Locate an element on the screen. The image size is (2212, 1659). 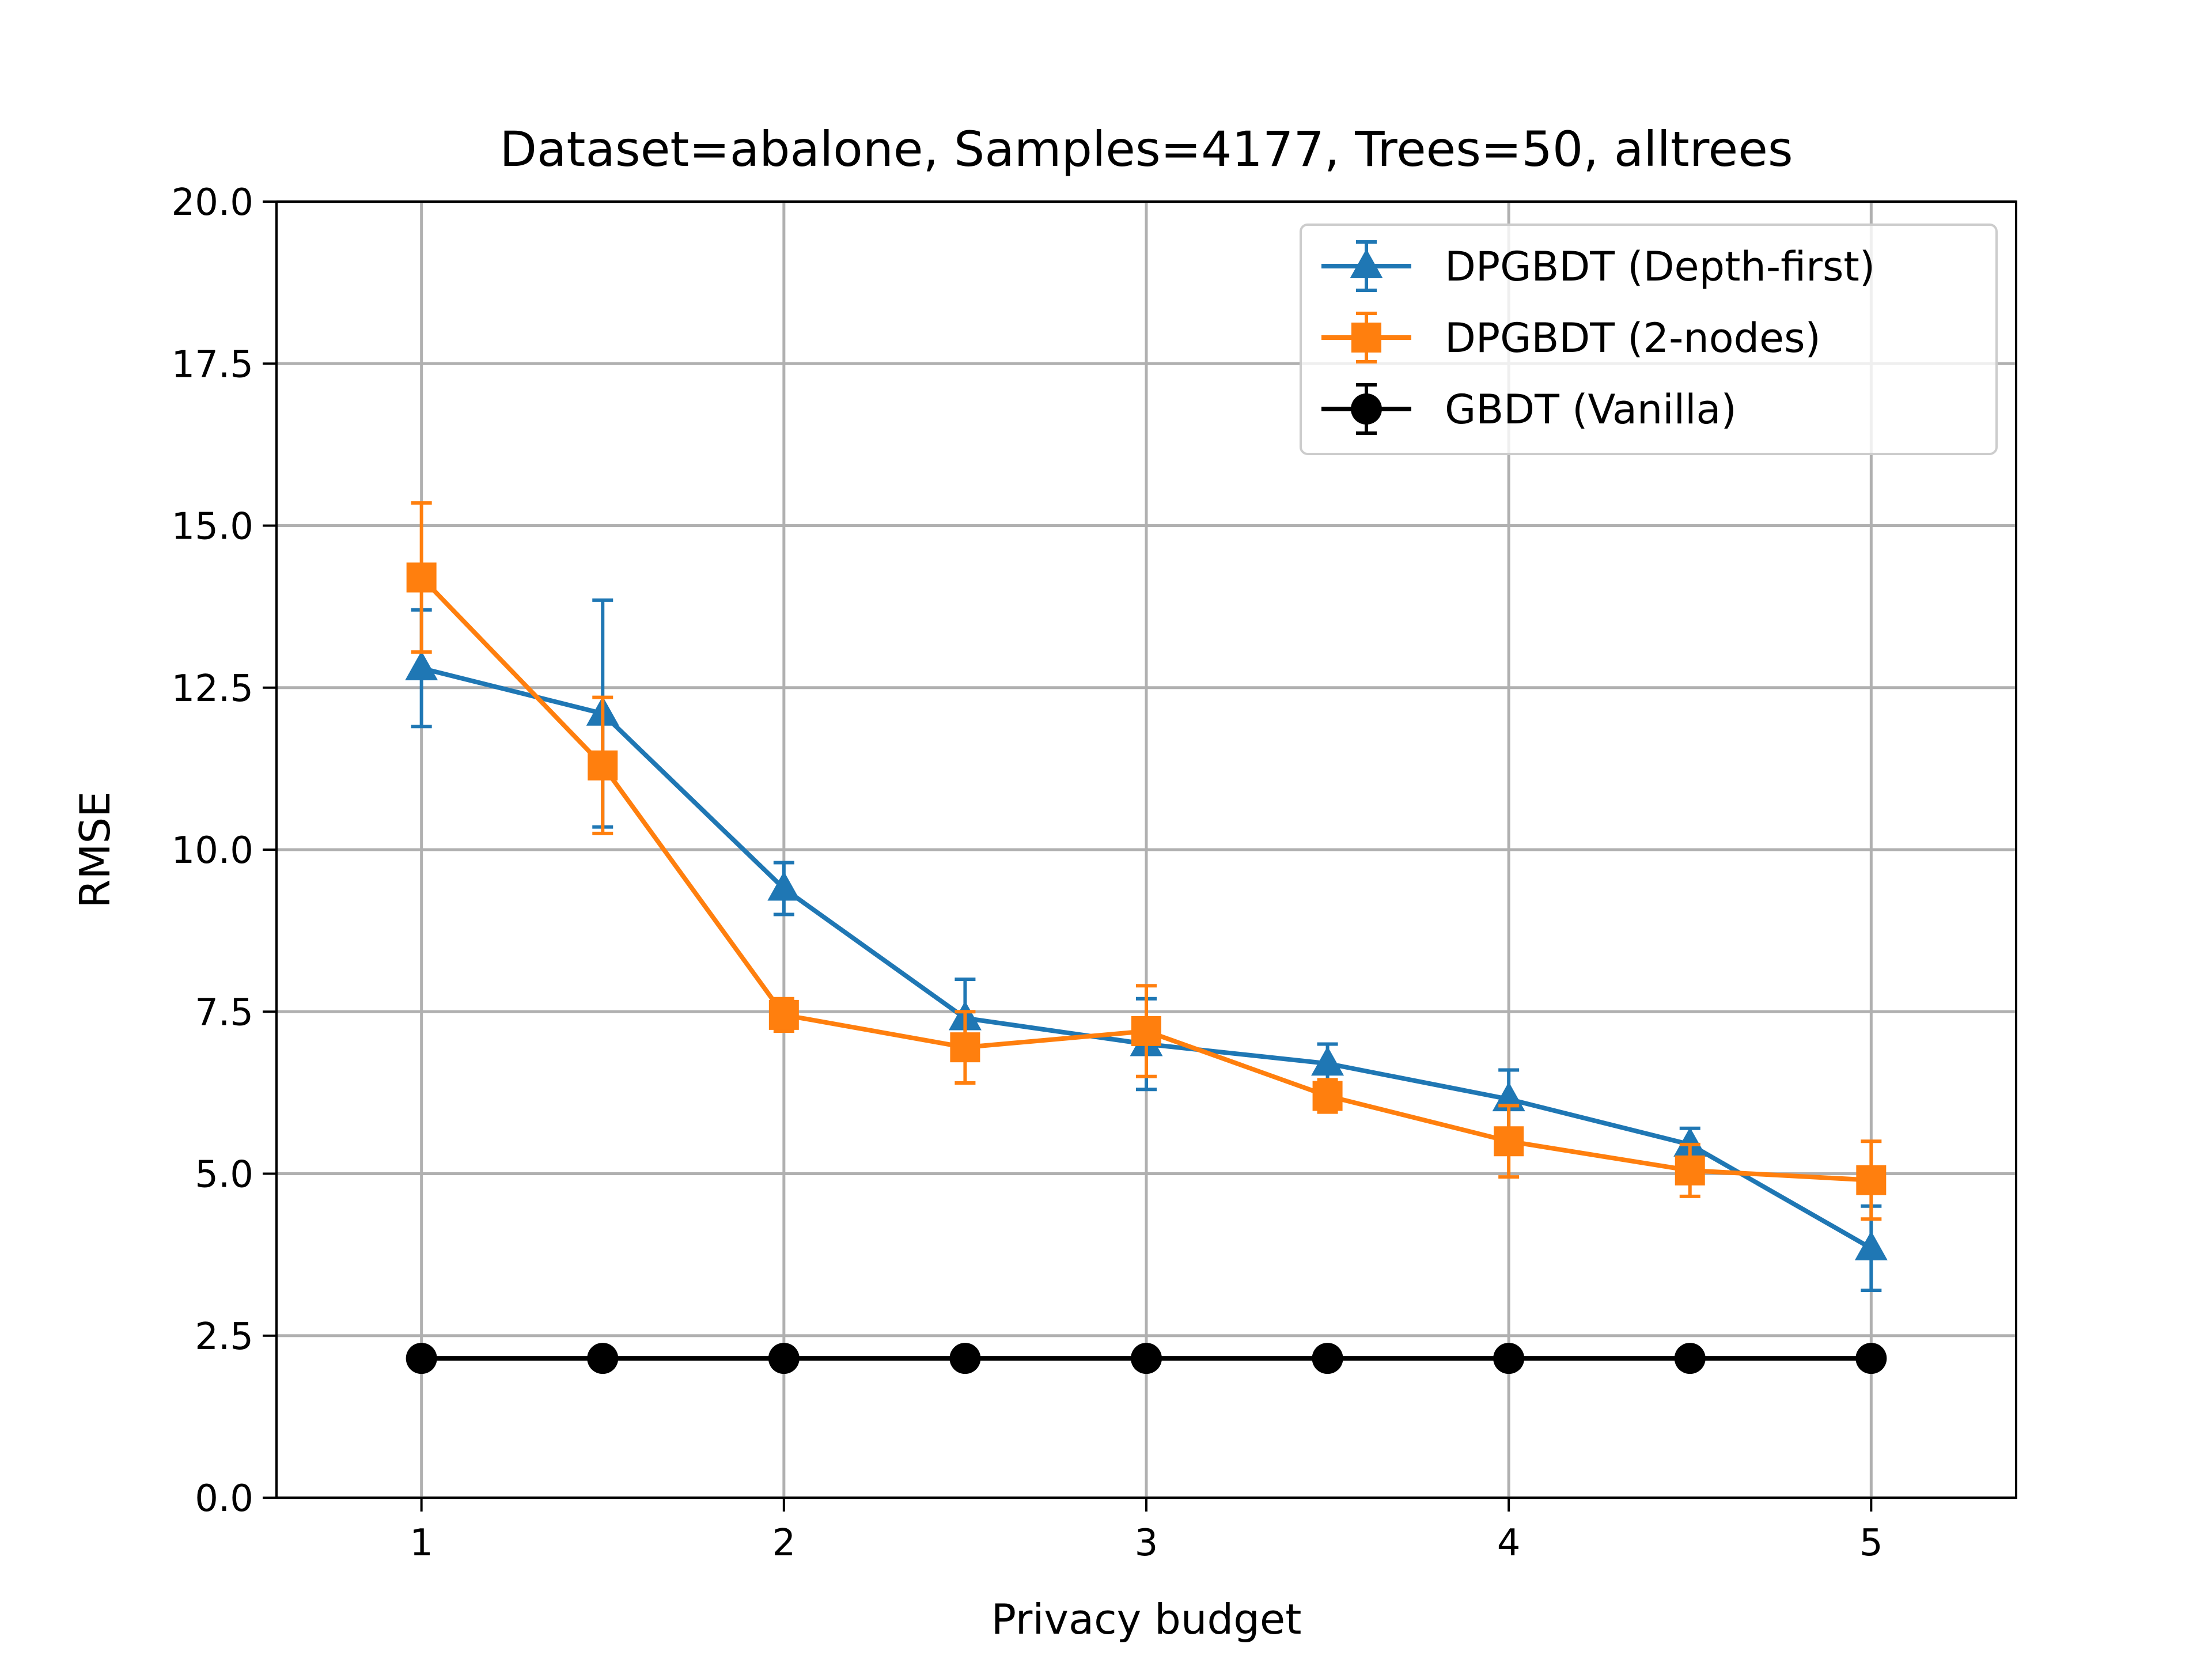
x-axis-label: Privacy budget is located at coordinates (1146, 1619).